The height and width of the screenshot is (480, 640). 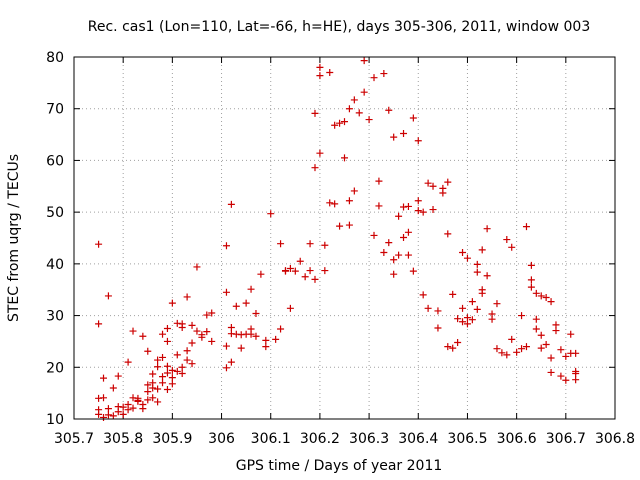 I want to click on x-tick-label: 306.4, so click(x=418, y=439).